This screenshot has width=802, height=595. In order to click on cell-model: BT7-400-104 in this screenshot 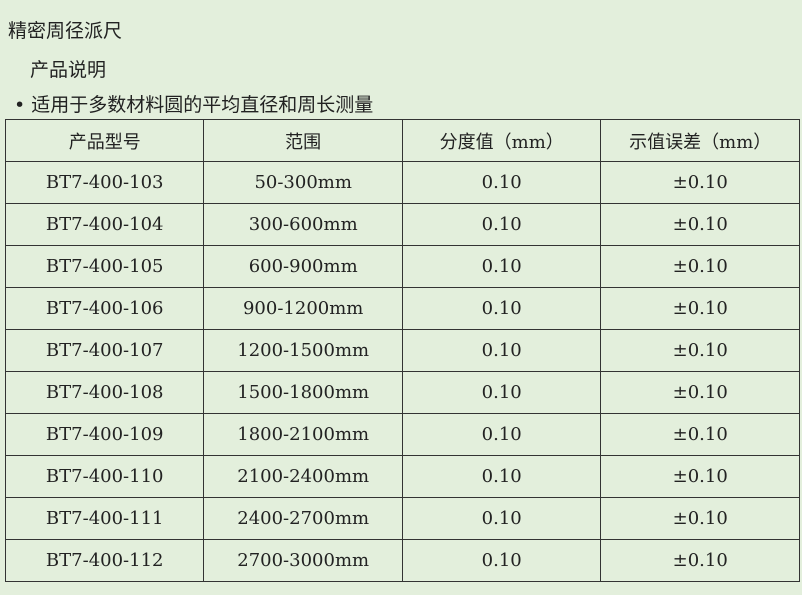, I will do `click(104, 224)`.